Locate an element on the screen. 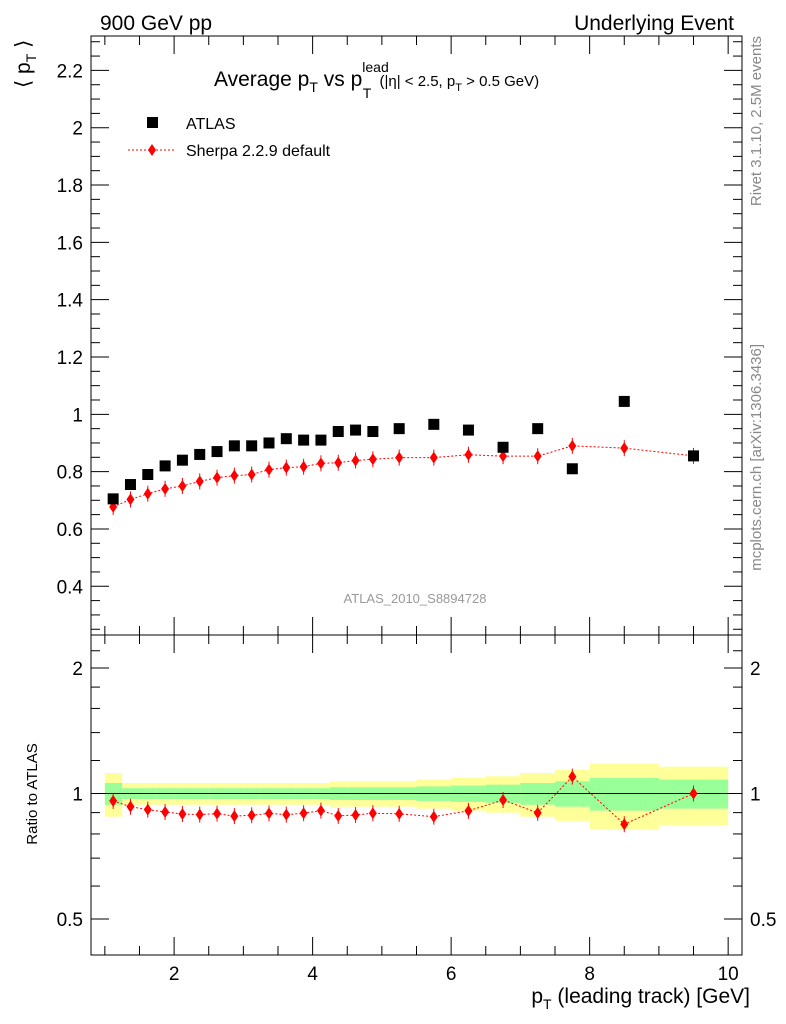 This screenshot has height=1024, width=786. ratio-ytick-label: 0.5 is located at coordinates (70, 920).